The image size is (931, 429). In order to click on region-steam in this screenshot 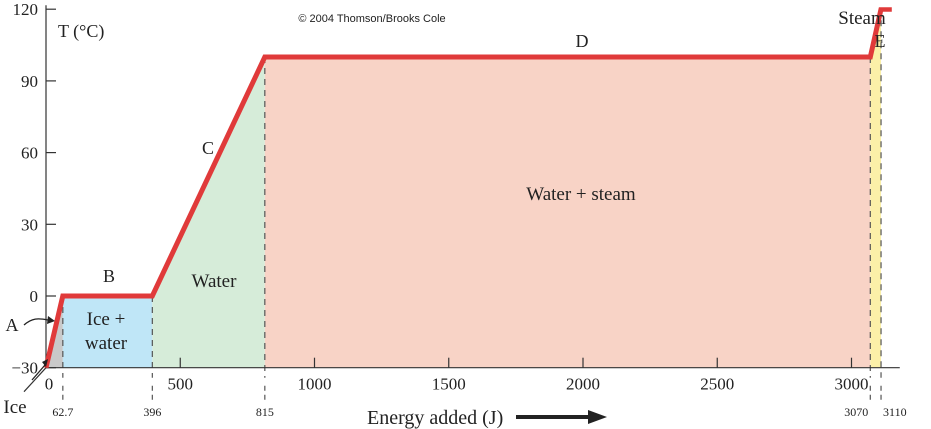, I will do `click(876, 188)`.